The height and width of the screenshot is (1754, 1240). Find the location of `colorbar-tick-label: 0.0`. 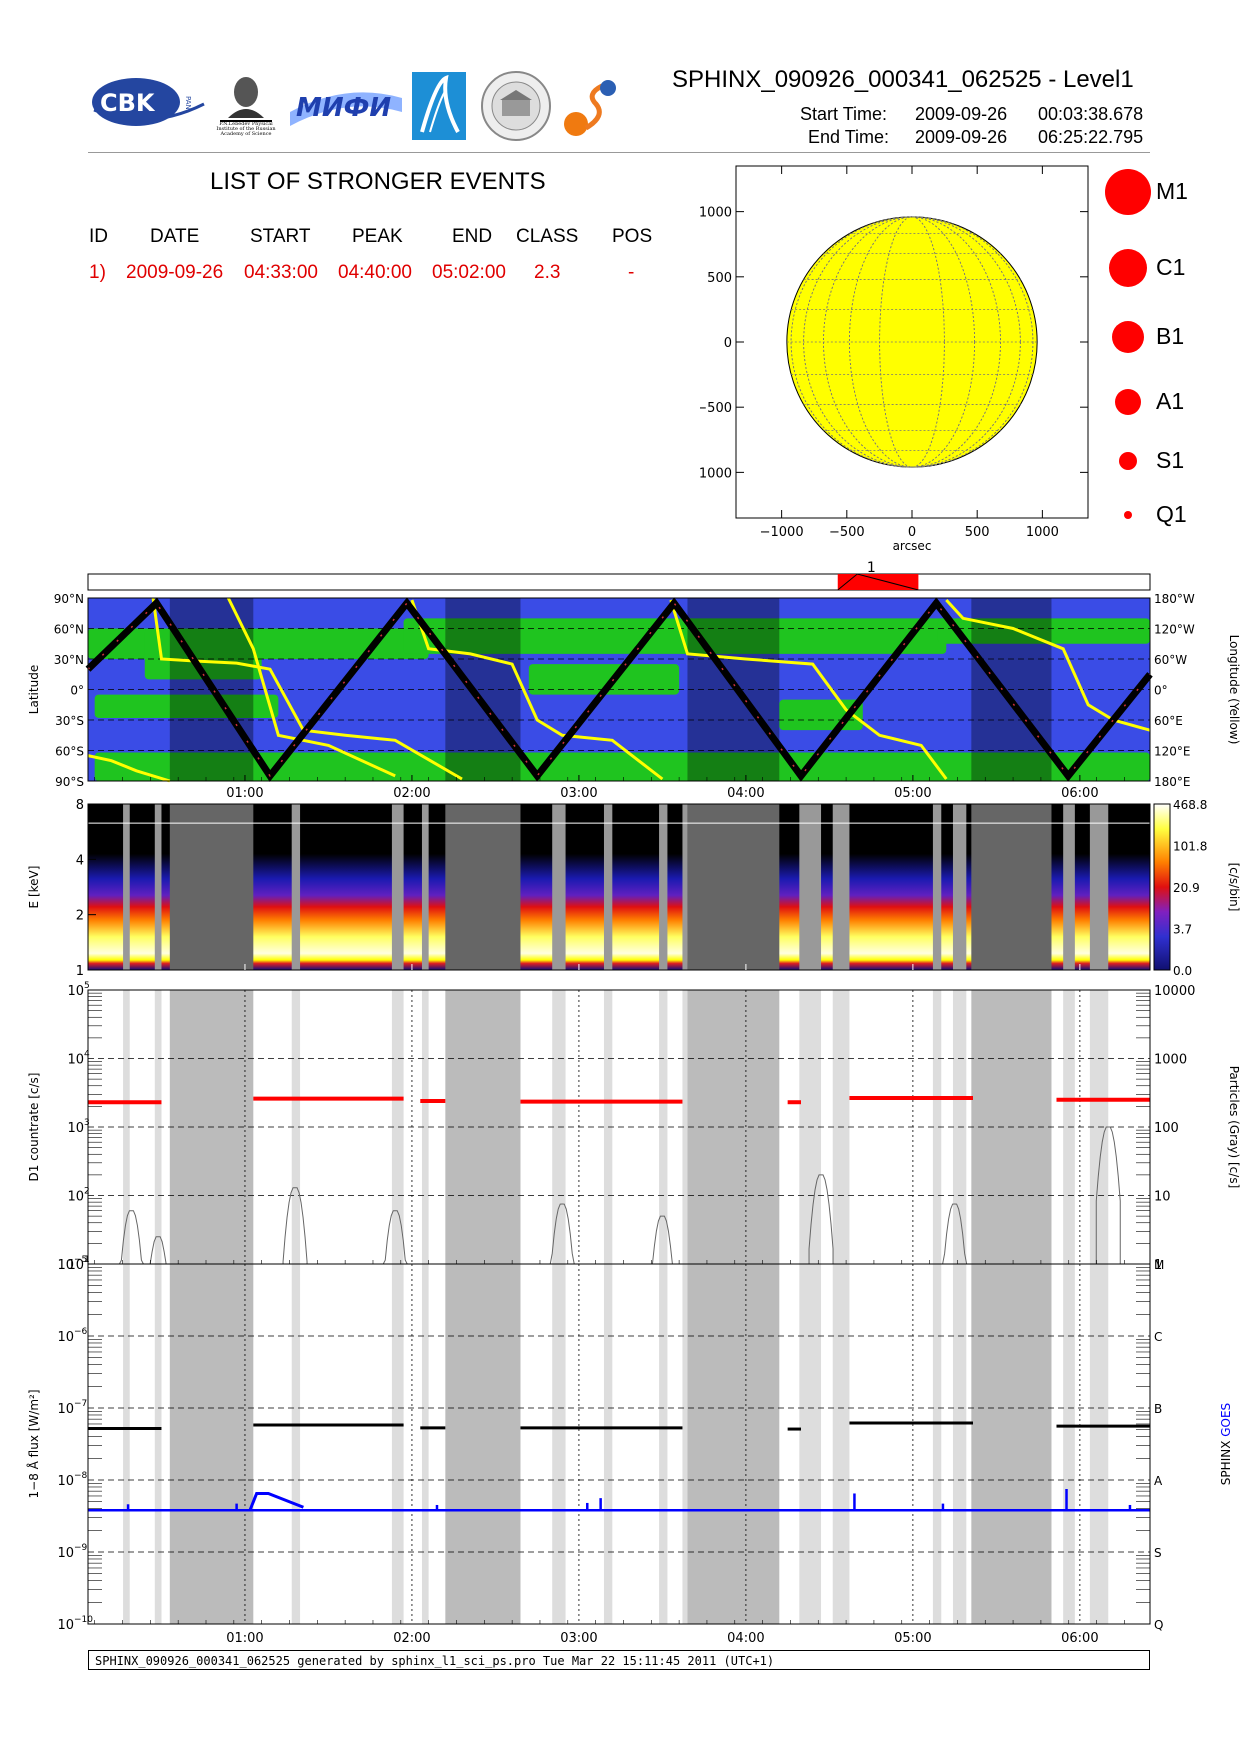

colorbar-tick-label: 0.0 is located at coordinates (1182, 971).